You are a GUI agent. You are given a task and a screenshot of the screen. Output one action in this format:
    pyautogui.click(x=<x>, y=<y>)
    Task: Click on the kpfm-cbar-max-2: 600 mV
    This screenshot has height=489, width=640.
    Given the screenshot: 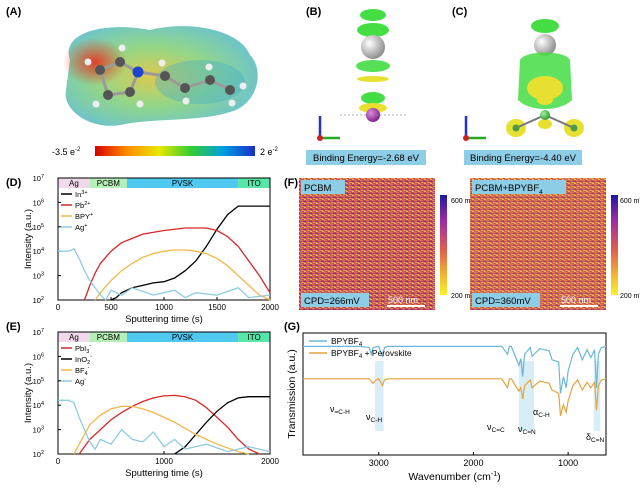 What is the action you would take?
    pyautogui.click(x=630, y=201)
    